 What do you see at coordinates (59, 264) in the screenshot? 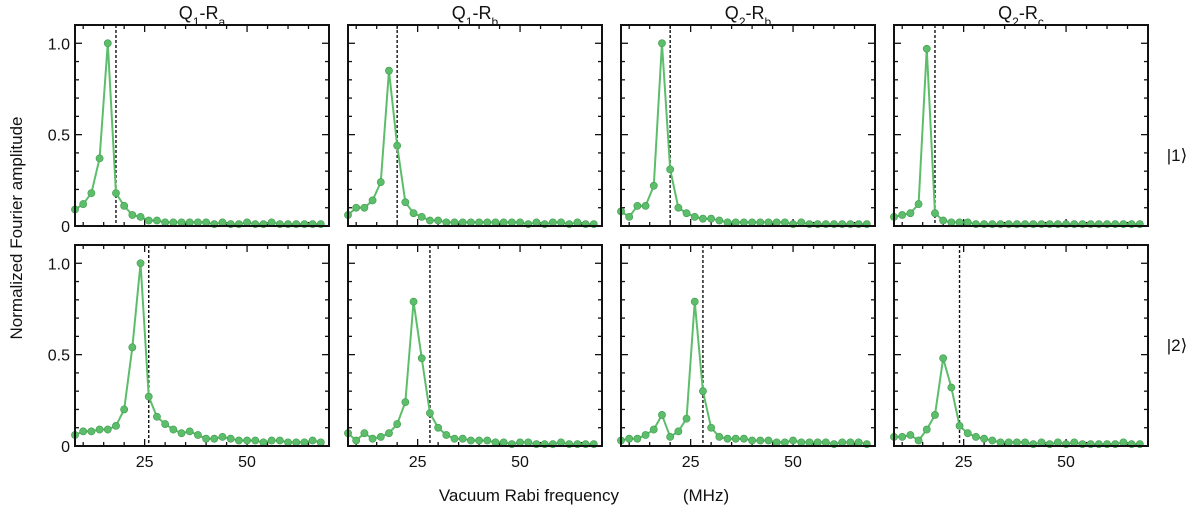
I see `y-tick-label: 1.0` at bounding box center [59, 264].